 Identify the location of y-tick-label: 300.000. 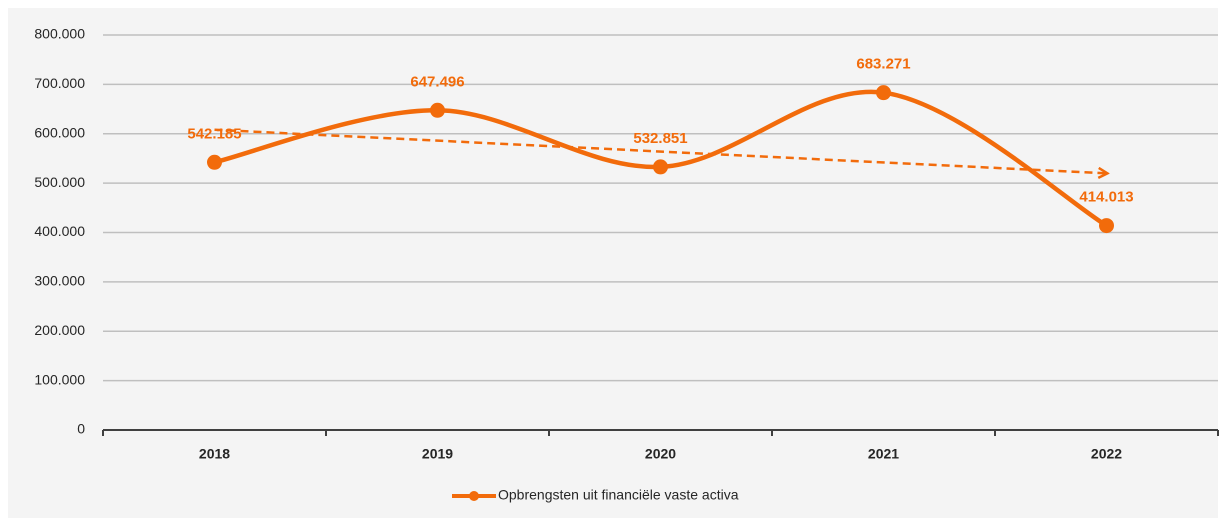
(59, 281).